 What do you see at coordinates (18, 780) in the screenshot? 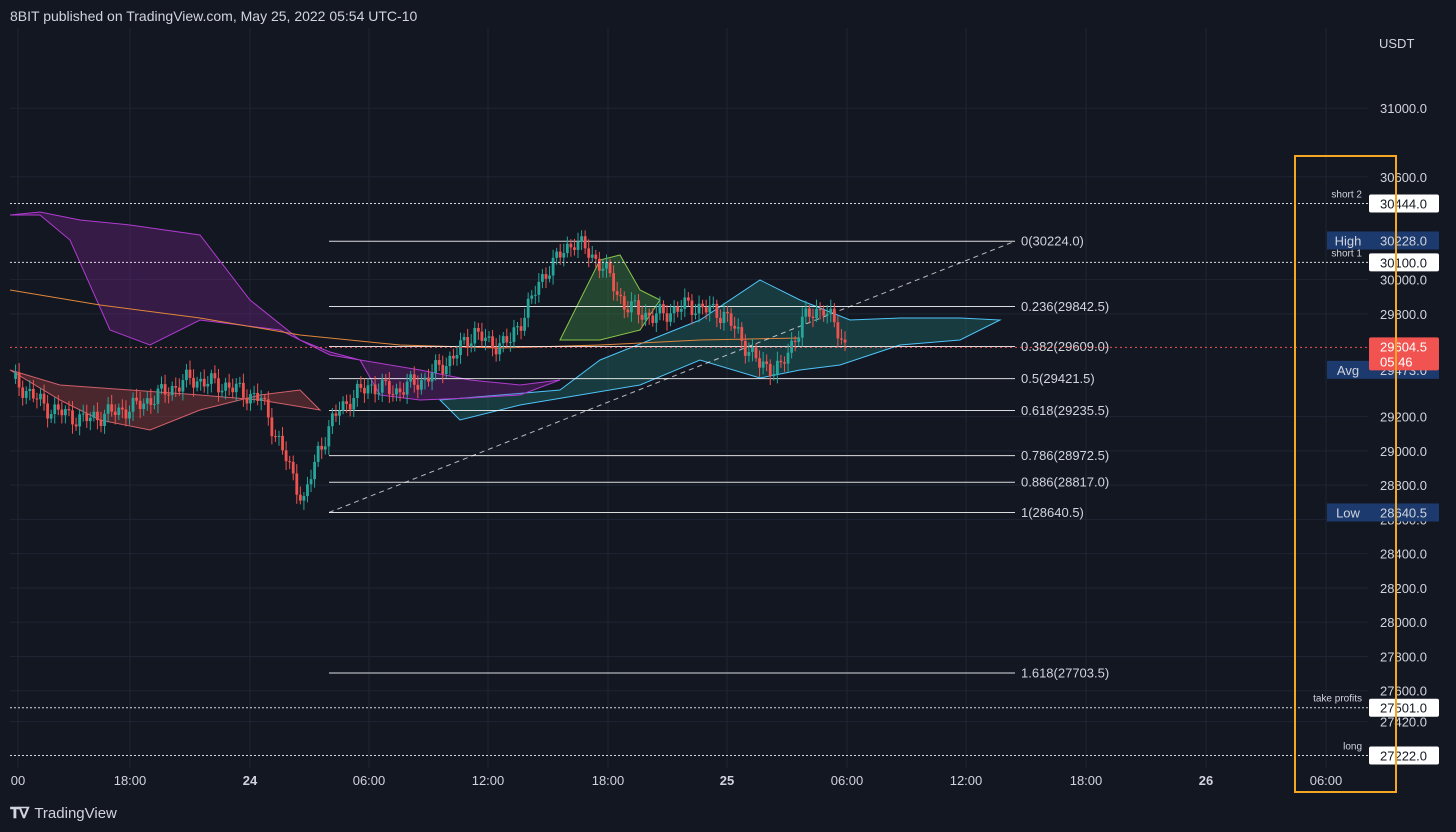
I see `x-tick-label: 00` at bounding box center [18, 780].